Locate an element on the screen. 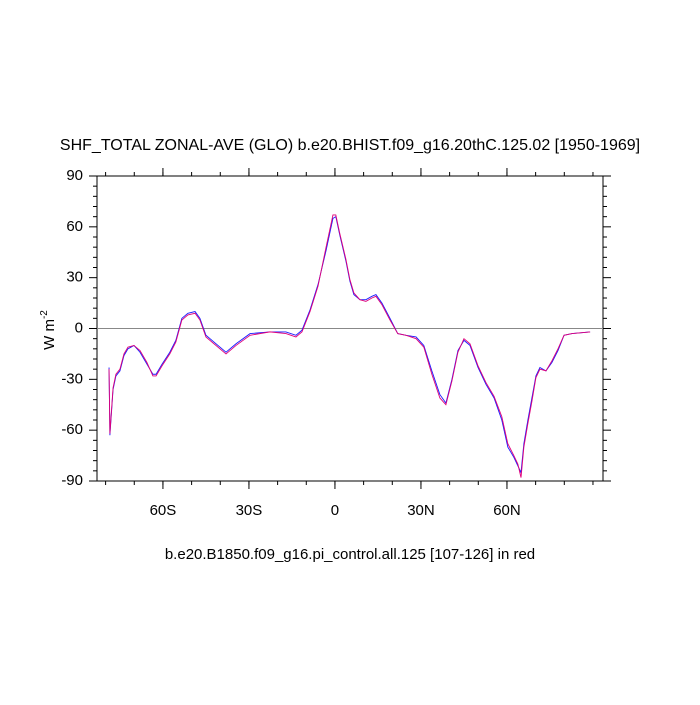 This screenshot has width=700, height=705. y-axis-label-base: W m is located at coordinates (49, 334).